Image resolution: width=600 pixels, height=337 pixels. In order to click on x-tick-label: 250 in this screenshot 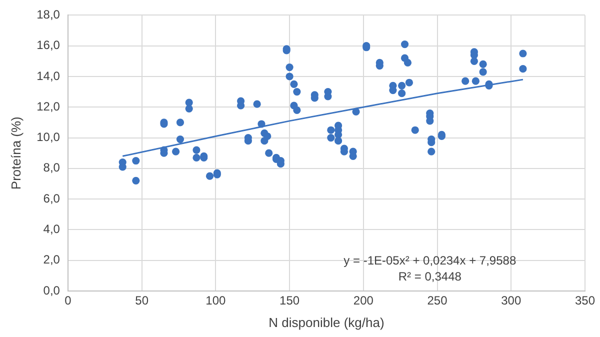, I will do `click(437, 301)`.